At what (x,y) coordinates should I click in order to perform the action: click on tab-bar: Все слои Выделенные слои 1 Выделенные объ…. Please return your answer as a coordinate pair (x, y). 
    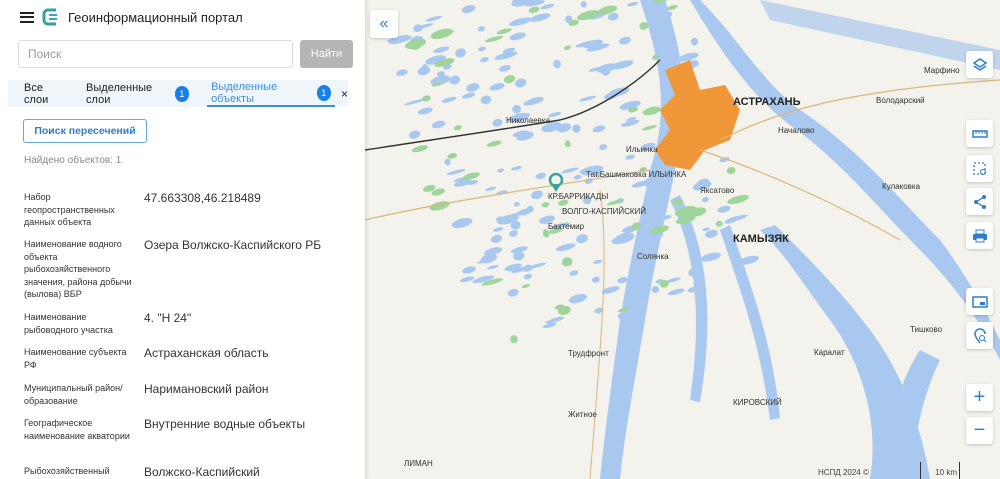
    Looking at the image, I should click on (178, 93).